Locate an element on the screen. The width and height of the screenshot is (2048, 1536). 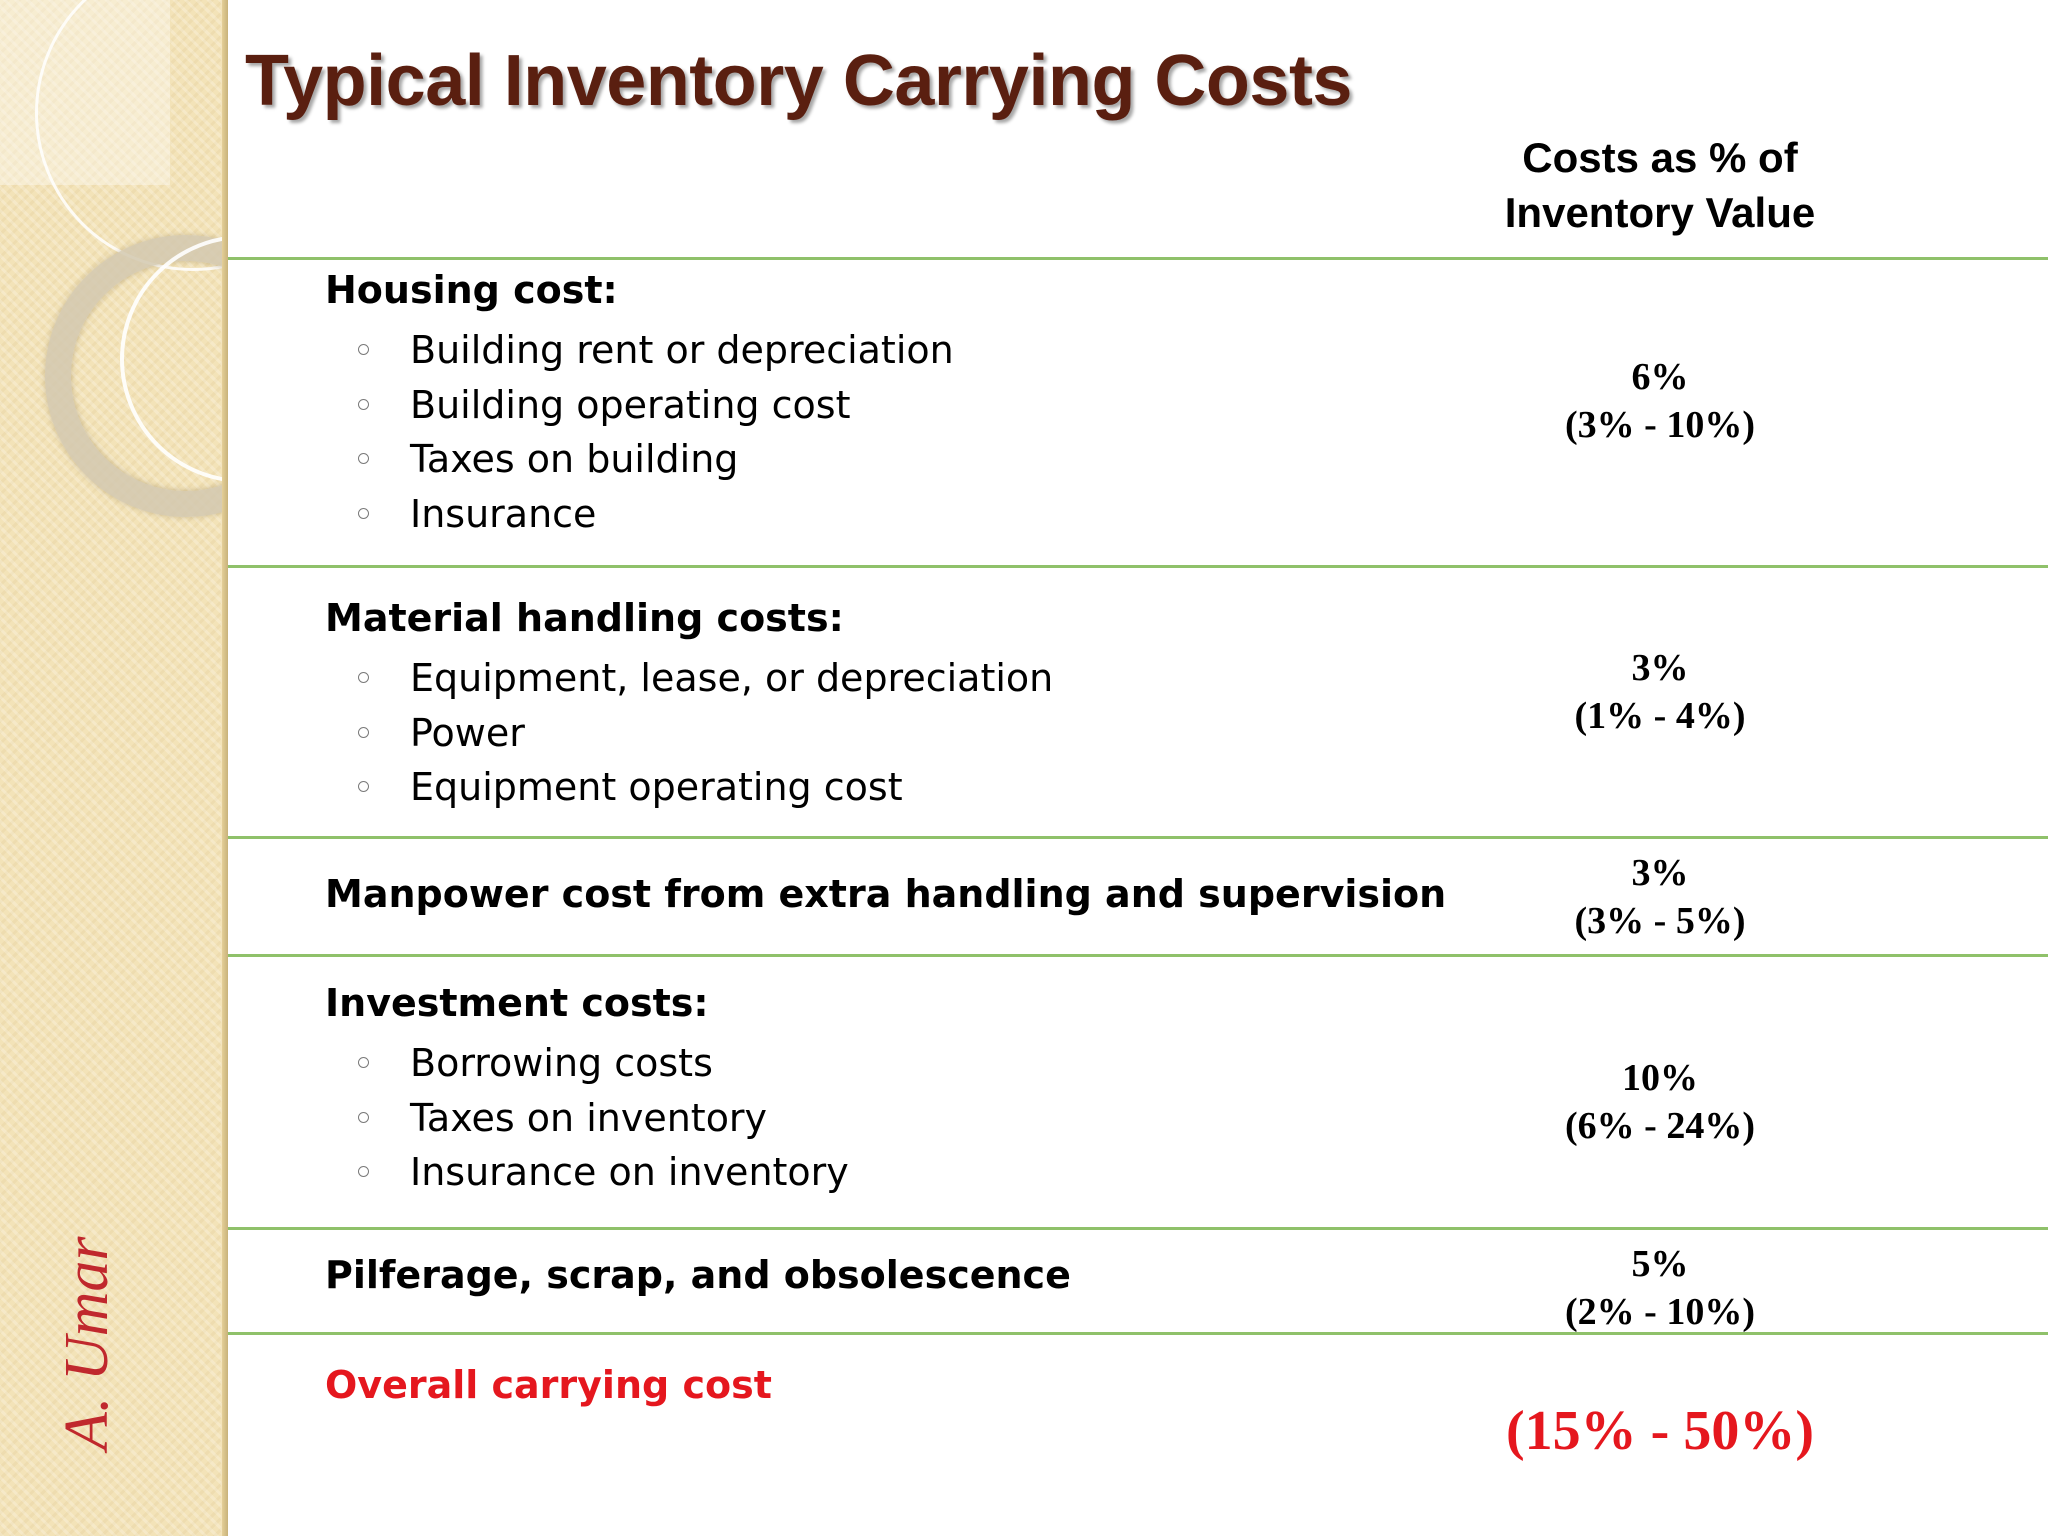
overall-range: (15% - 50%) is located at coordinates (1660, 1431).